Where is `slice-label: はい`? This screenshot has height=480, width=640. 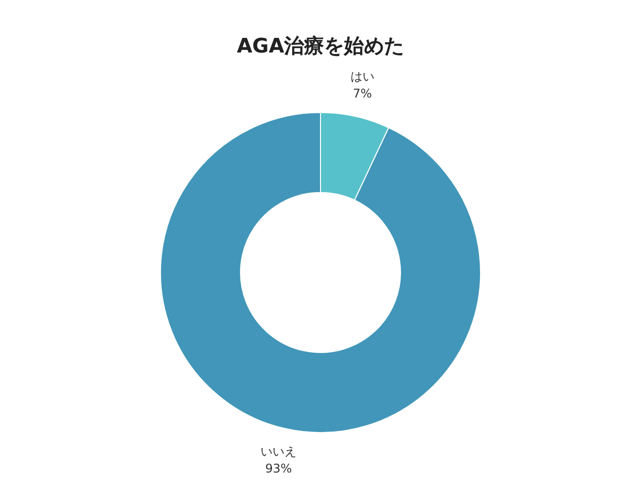 slice-label: はい is located at coordinates (362, 77).